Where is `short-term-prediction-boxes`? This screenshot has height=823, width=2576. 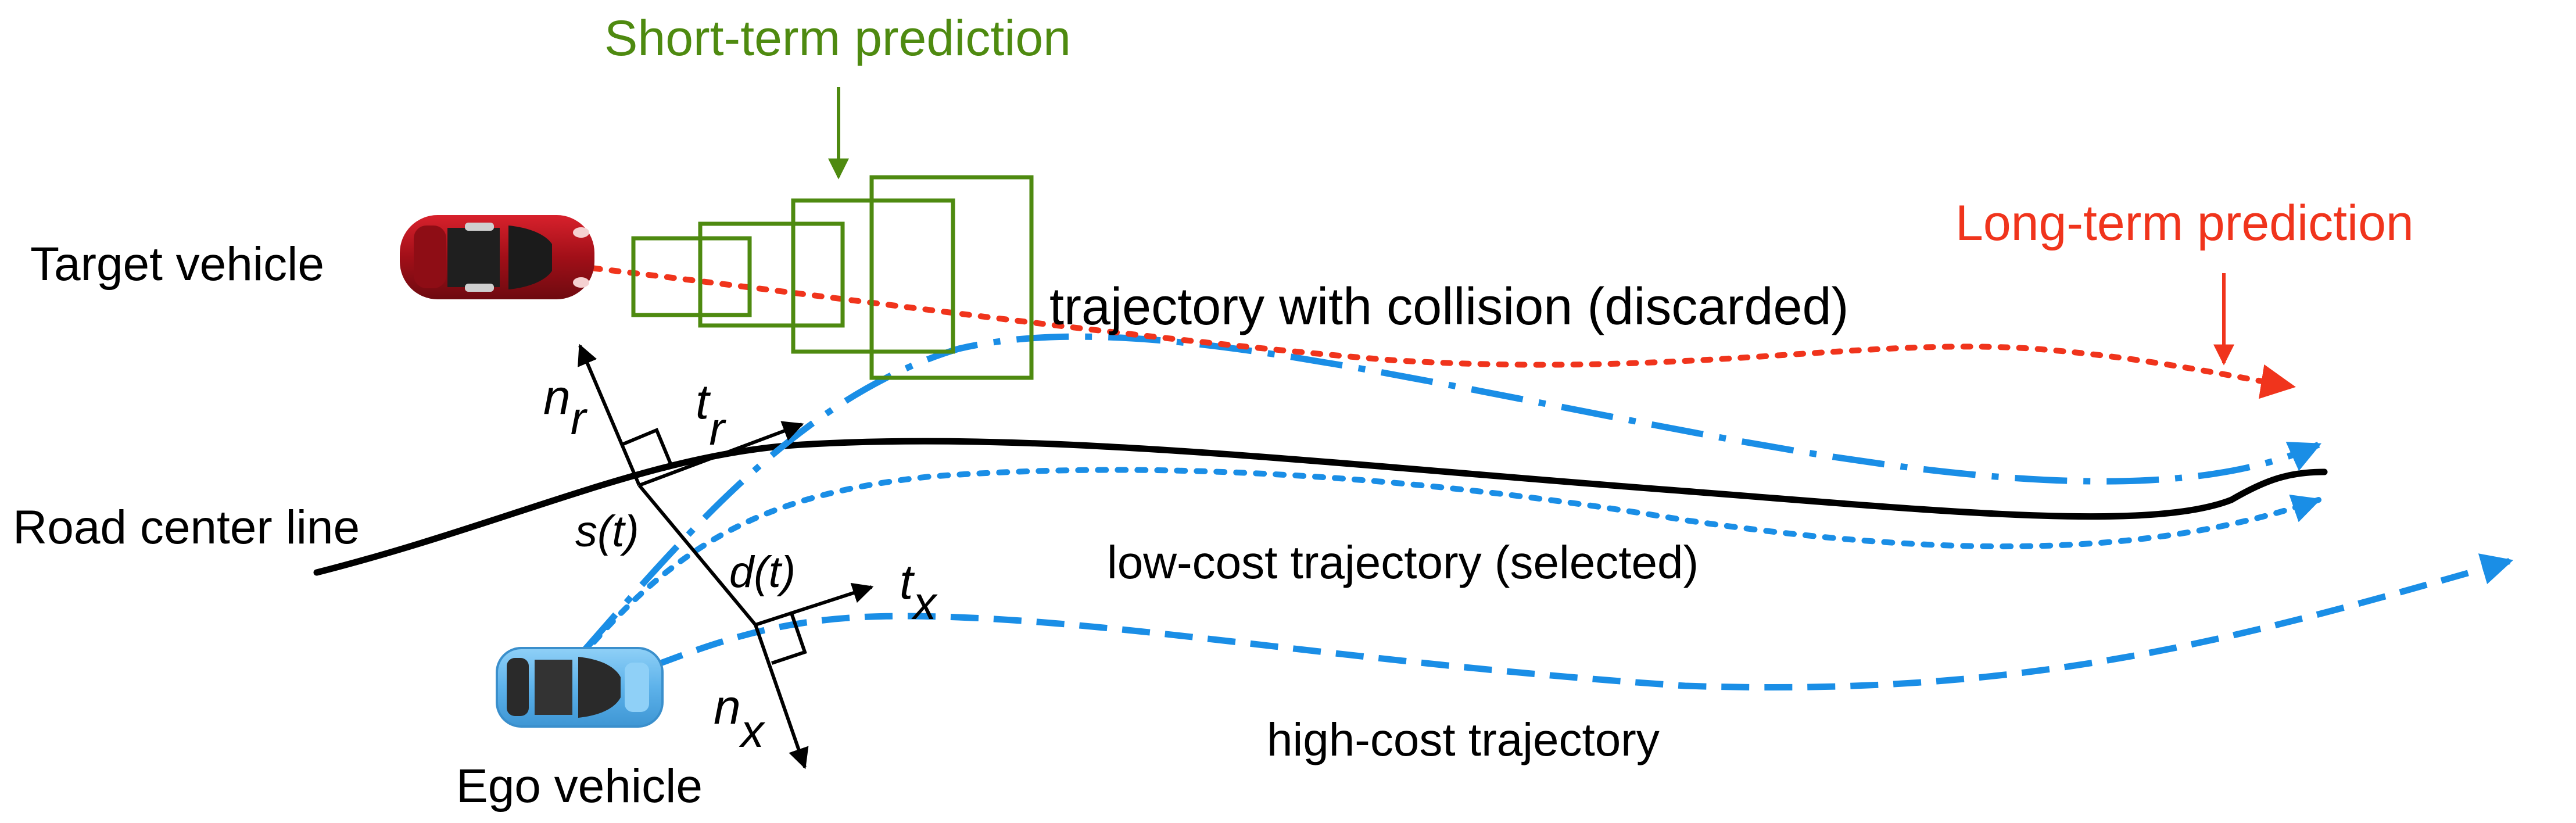 short-term-prediction-boxes is located at coordinates (832, 278).